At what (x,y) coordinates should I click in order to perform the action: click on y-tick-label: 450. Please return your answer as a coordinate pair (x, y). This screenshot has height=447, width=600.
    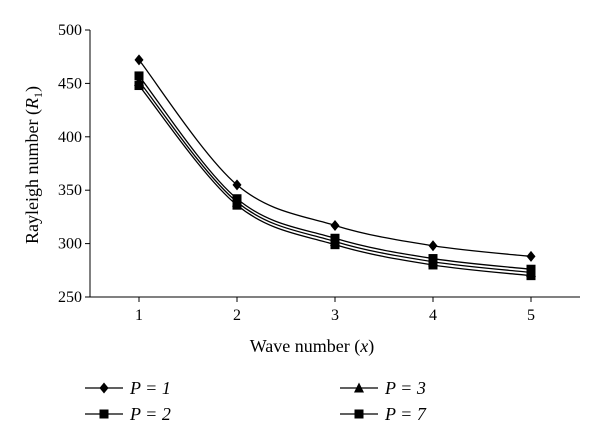
    Looking at the image, I should click on (70, 83).